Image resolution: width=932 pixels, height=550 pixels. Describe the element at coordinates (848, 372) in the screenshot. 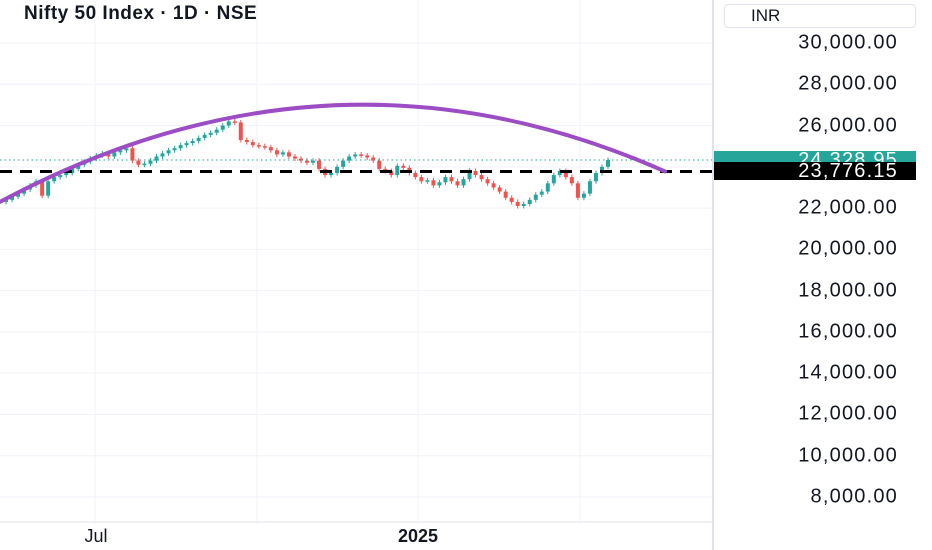

I see `price-tick-label: 14,000.00` at that location.